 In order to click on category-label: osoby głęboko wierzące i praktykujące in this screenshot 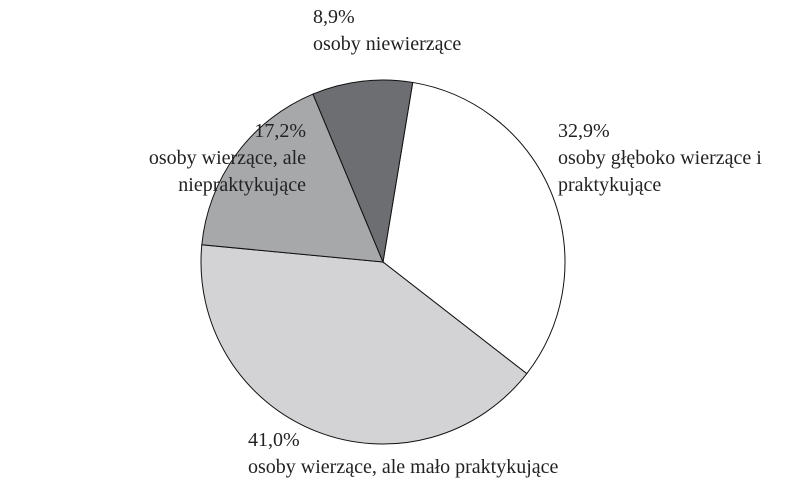, I will do `click(660, 171)`.